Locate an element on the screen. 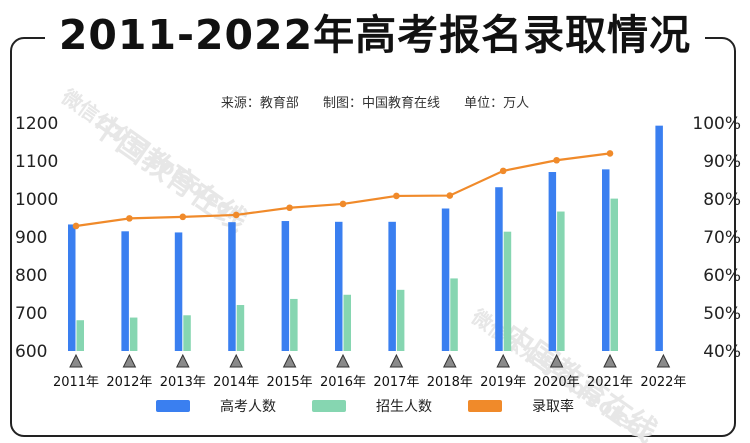 The image size is (750, 443). legend: 高考人数 招生人数 录取率 is located at coordinates (365, 406).